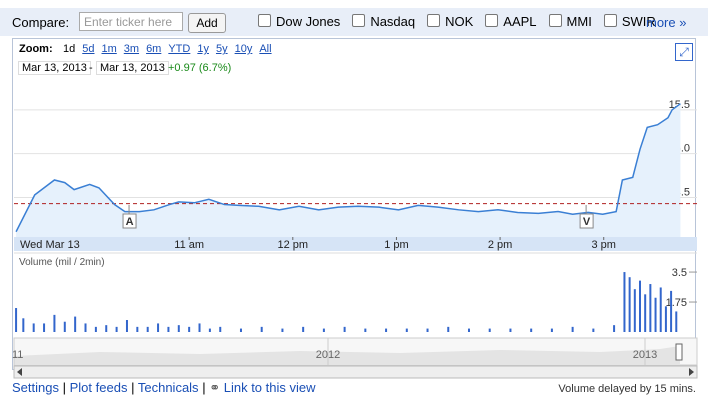 This screenshot has width=708, height=415. What do you see at coordinates (215, 387) in the screenshot?
I see `link-icon: ⚭` at bounding box center [215, 387].